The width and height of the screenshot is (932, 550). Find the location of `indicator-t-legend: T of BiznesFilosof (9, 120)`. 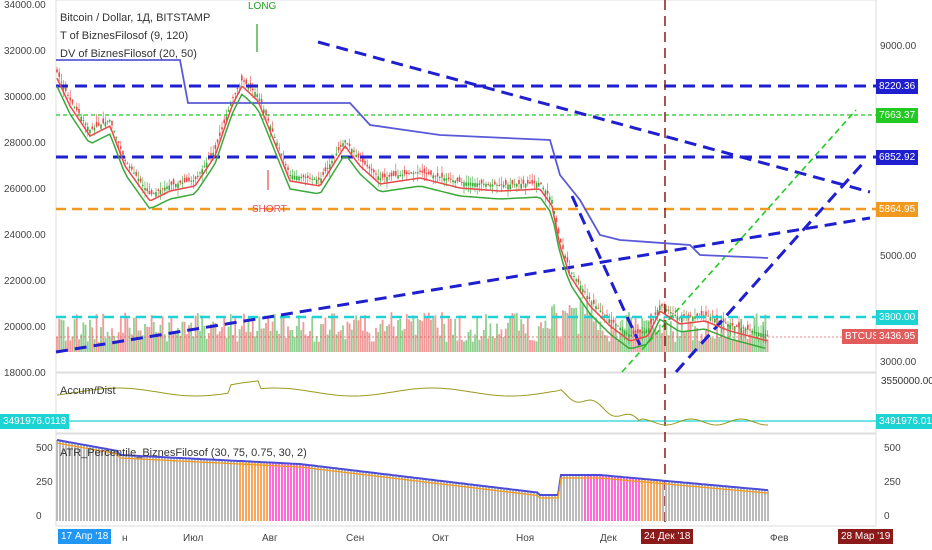

indicator-t-legend: T of BiznesFilosof (9, 120) is located at coordinates (124, 36).